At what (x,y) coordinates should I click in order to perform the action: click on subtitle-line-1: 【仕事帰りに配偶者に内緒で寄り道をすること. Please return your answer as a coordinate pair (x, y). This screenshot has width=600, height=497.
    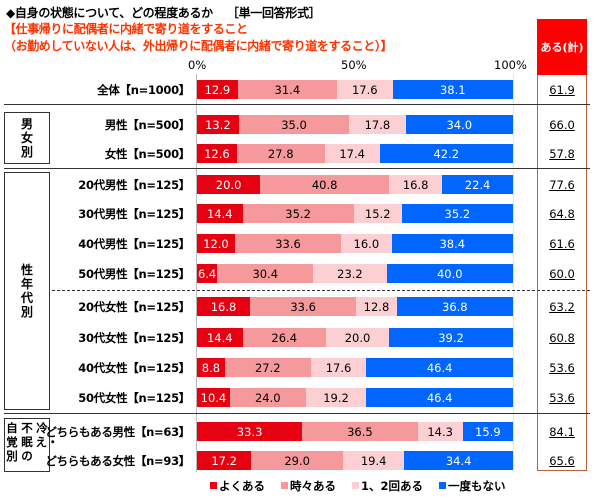
    Looking at the image, I should click on (126, 29).